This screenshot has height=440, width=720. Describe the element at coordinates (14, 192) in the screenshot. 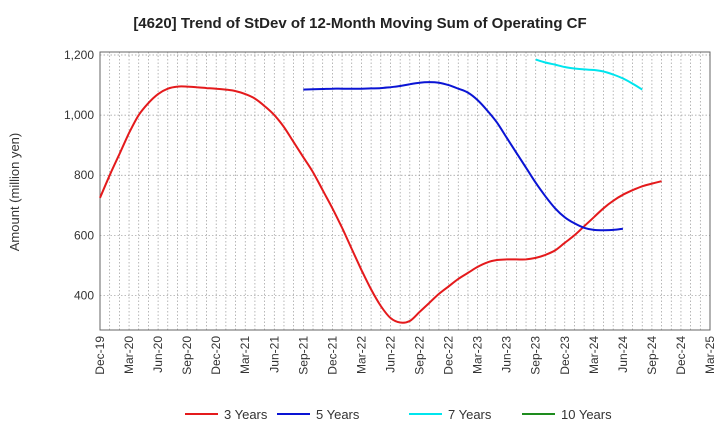

I see `y-axis-label: Amount (million yen)` at that location.